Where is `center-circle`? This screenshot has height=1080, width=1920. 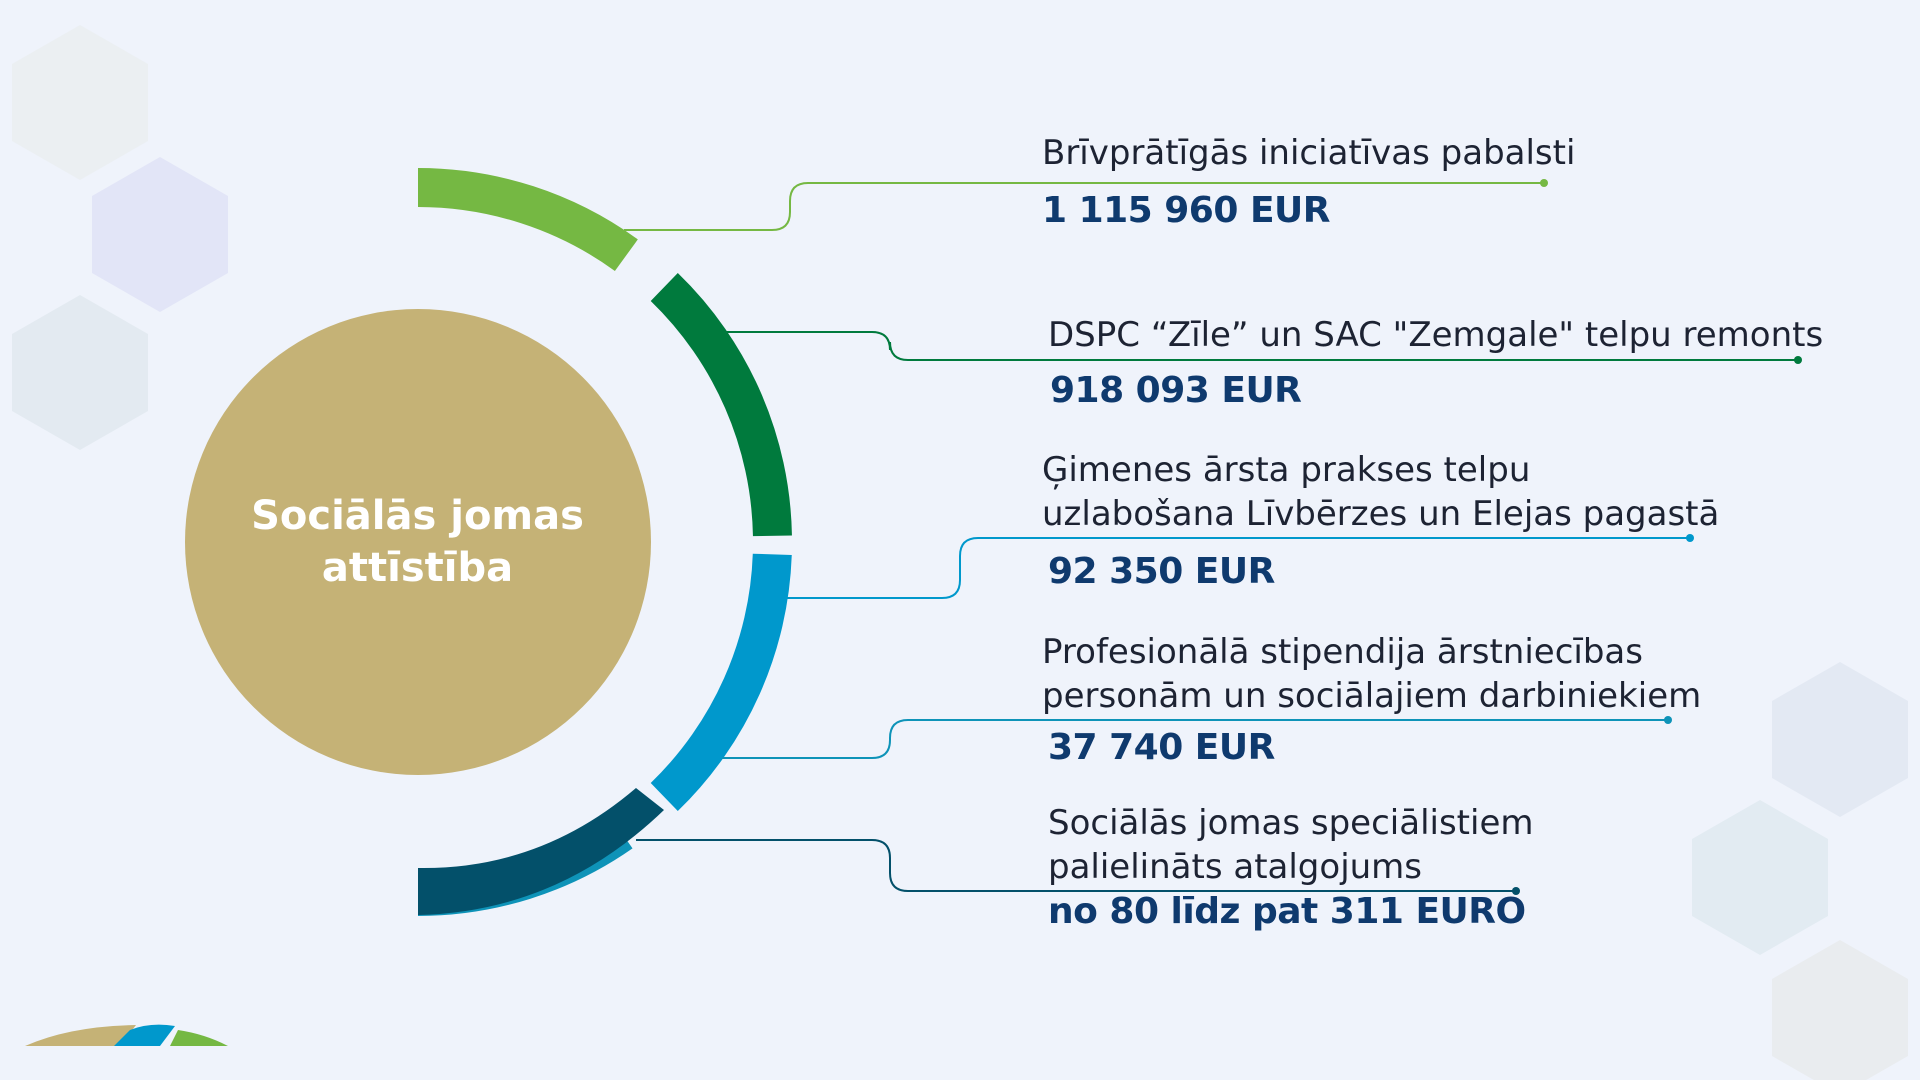 center-circle is located at coordinates (418, 542).